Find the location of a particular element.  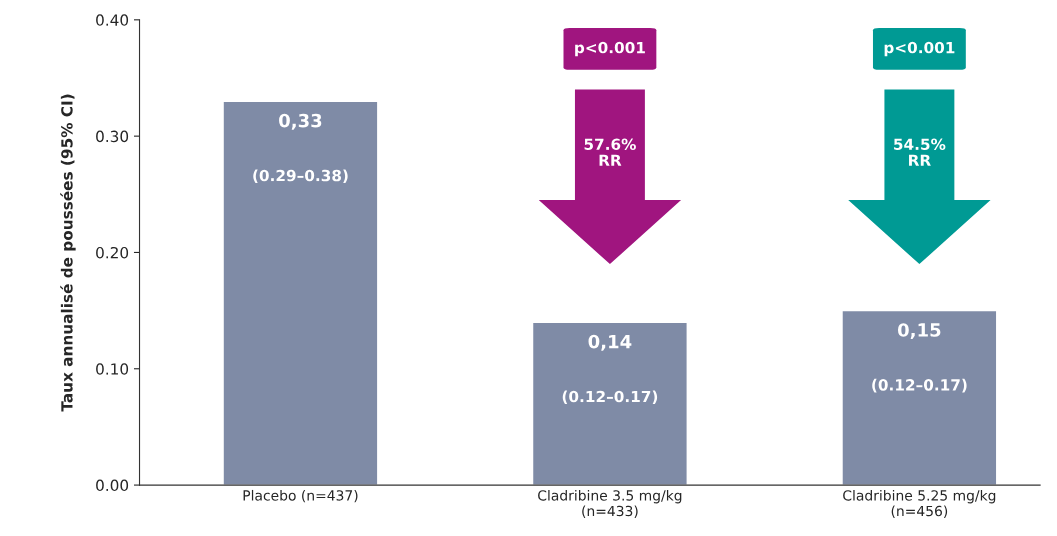

data-label: 0,14 is located at coordinates (610, 342).